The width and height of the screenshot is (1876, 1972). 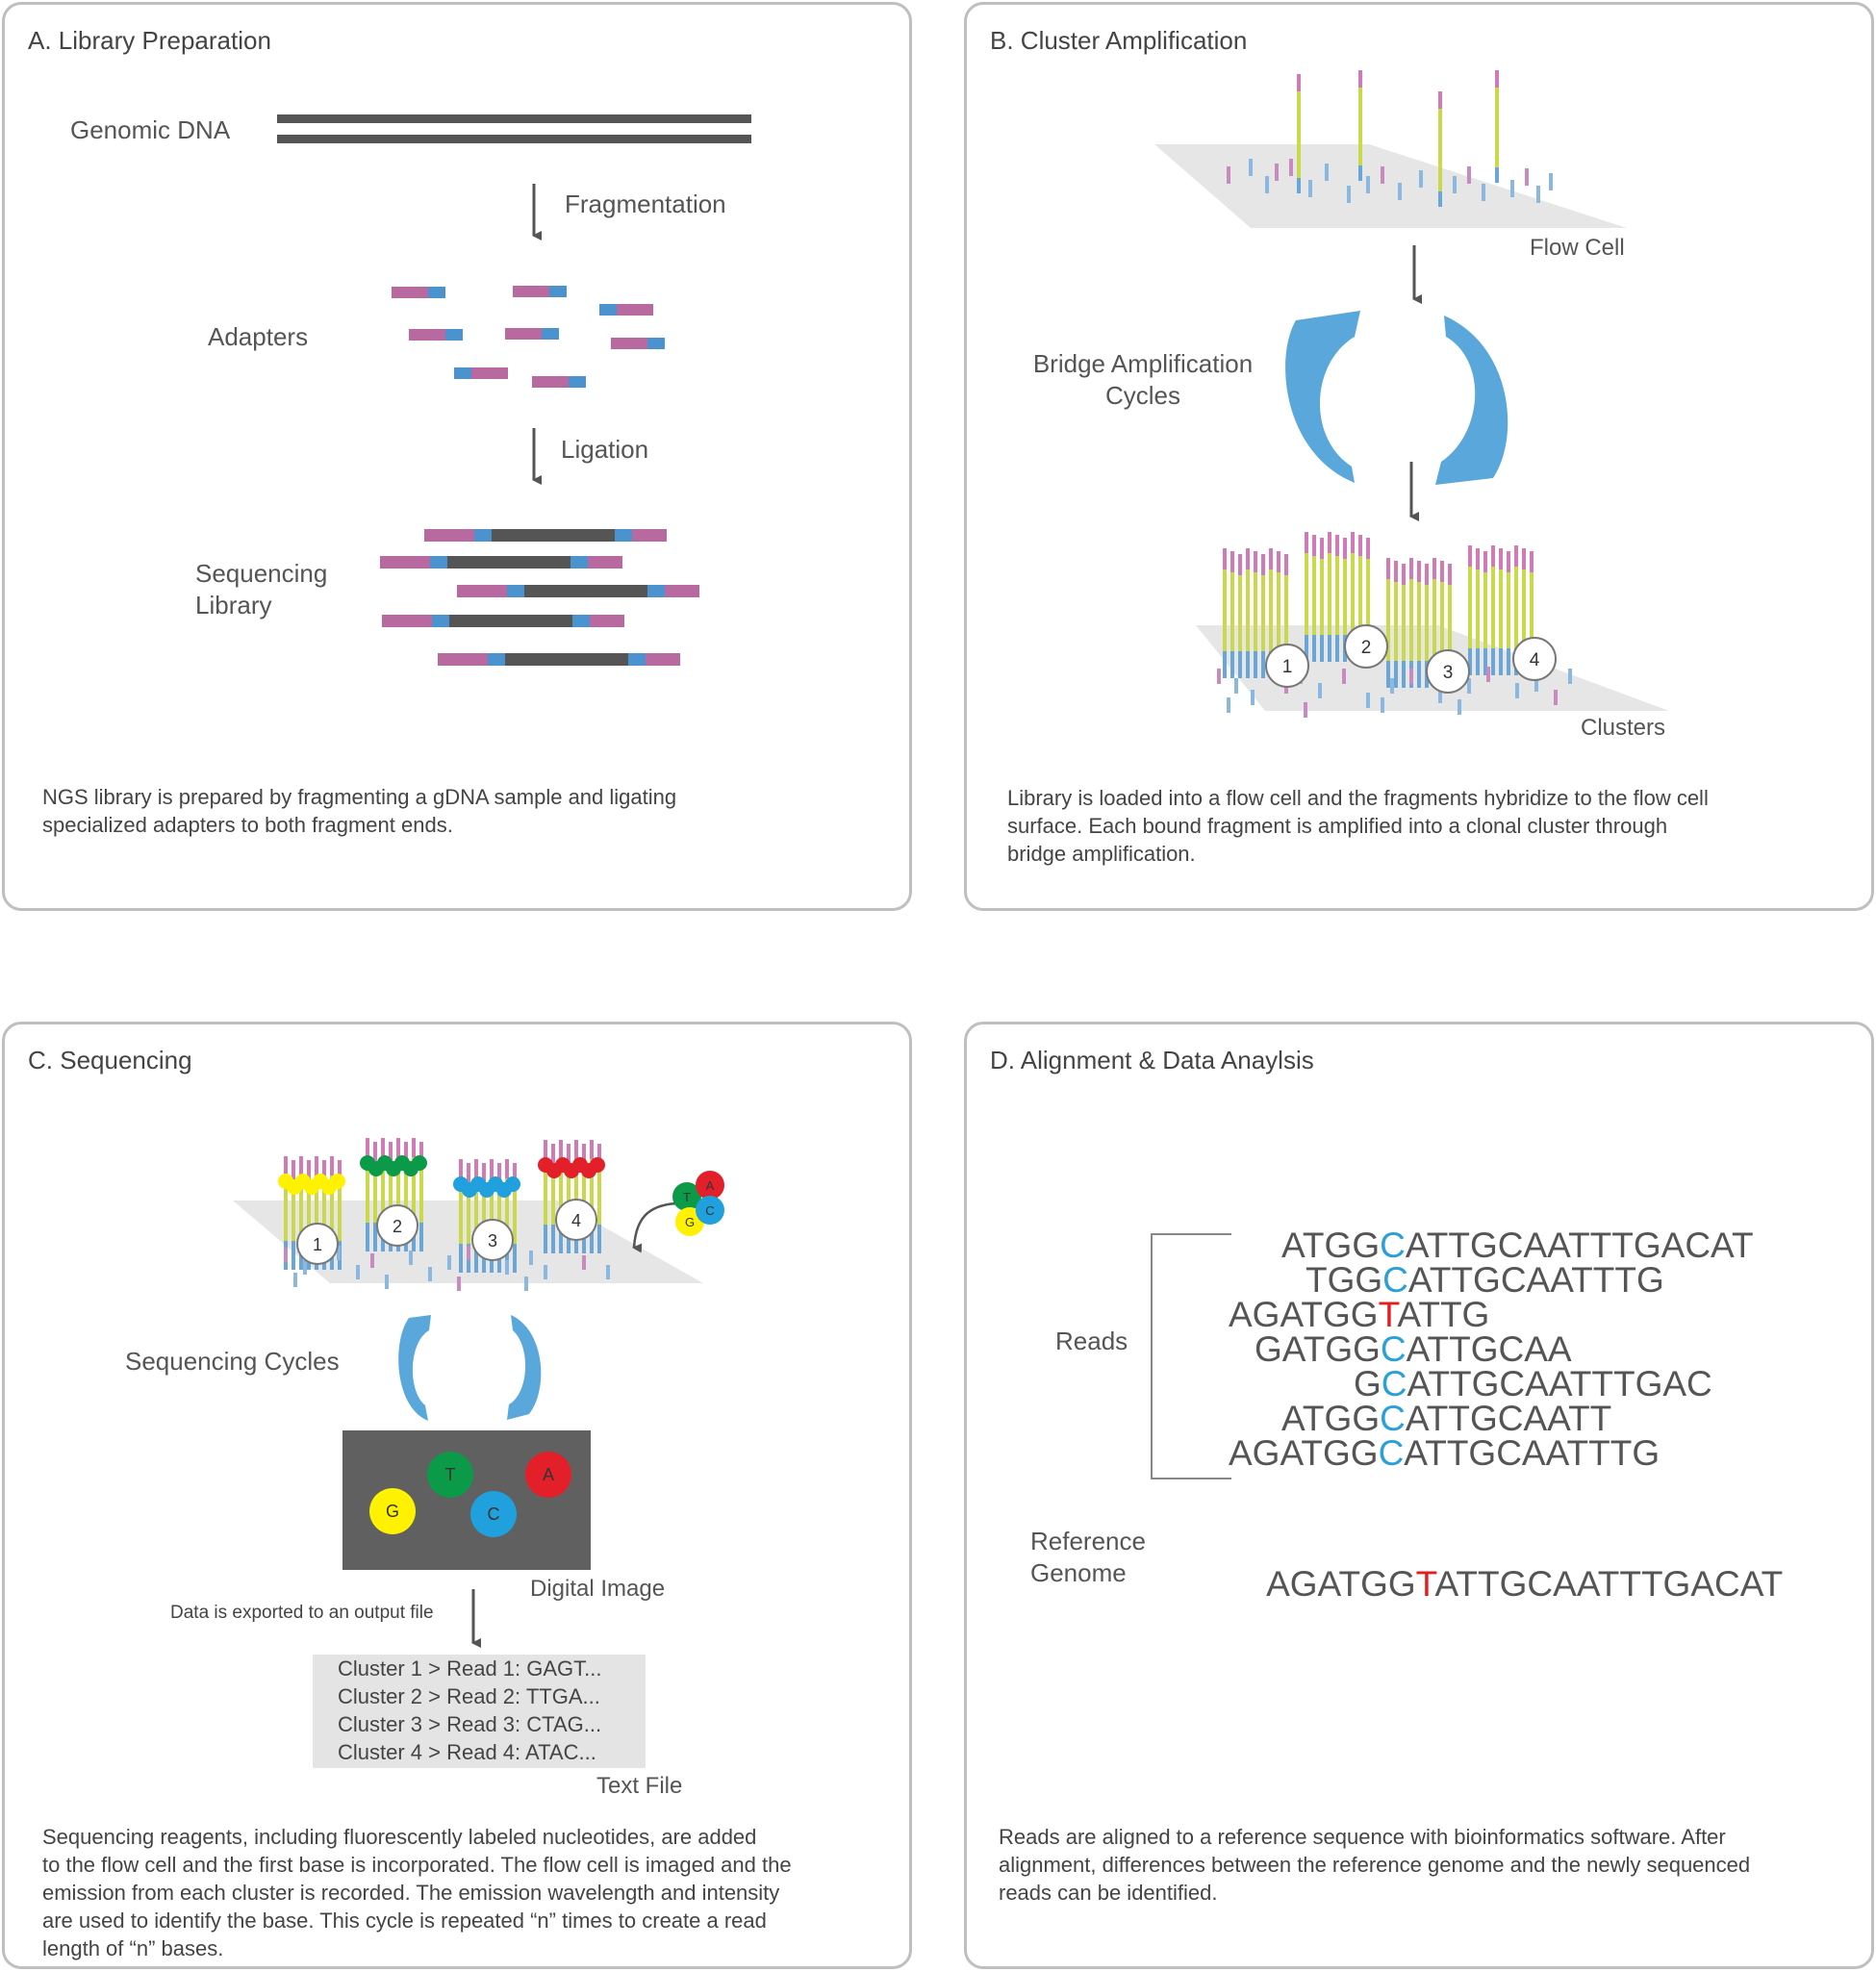 I want to click on read-pre: GATGG, so click(x=1318, y=1349).